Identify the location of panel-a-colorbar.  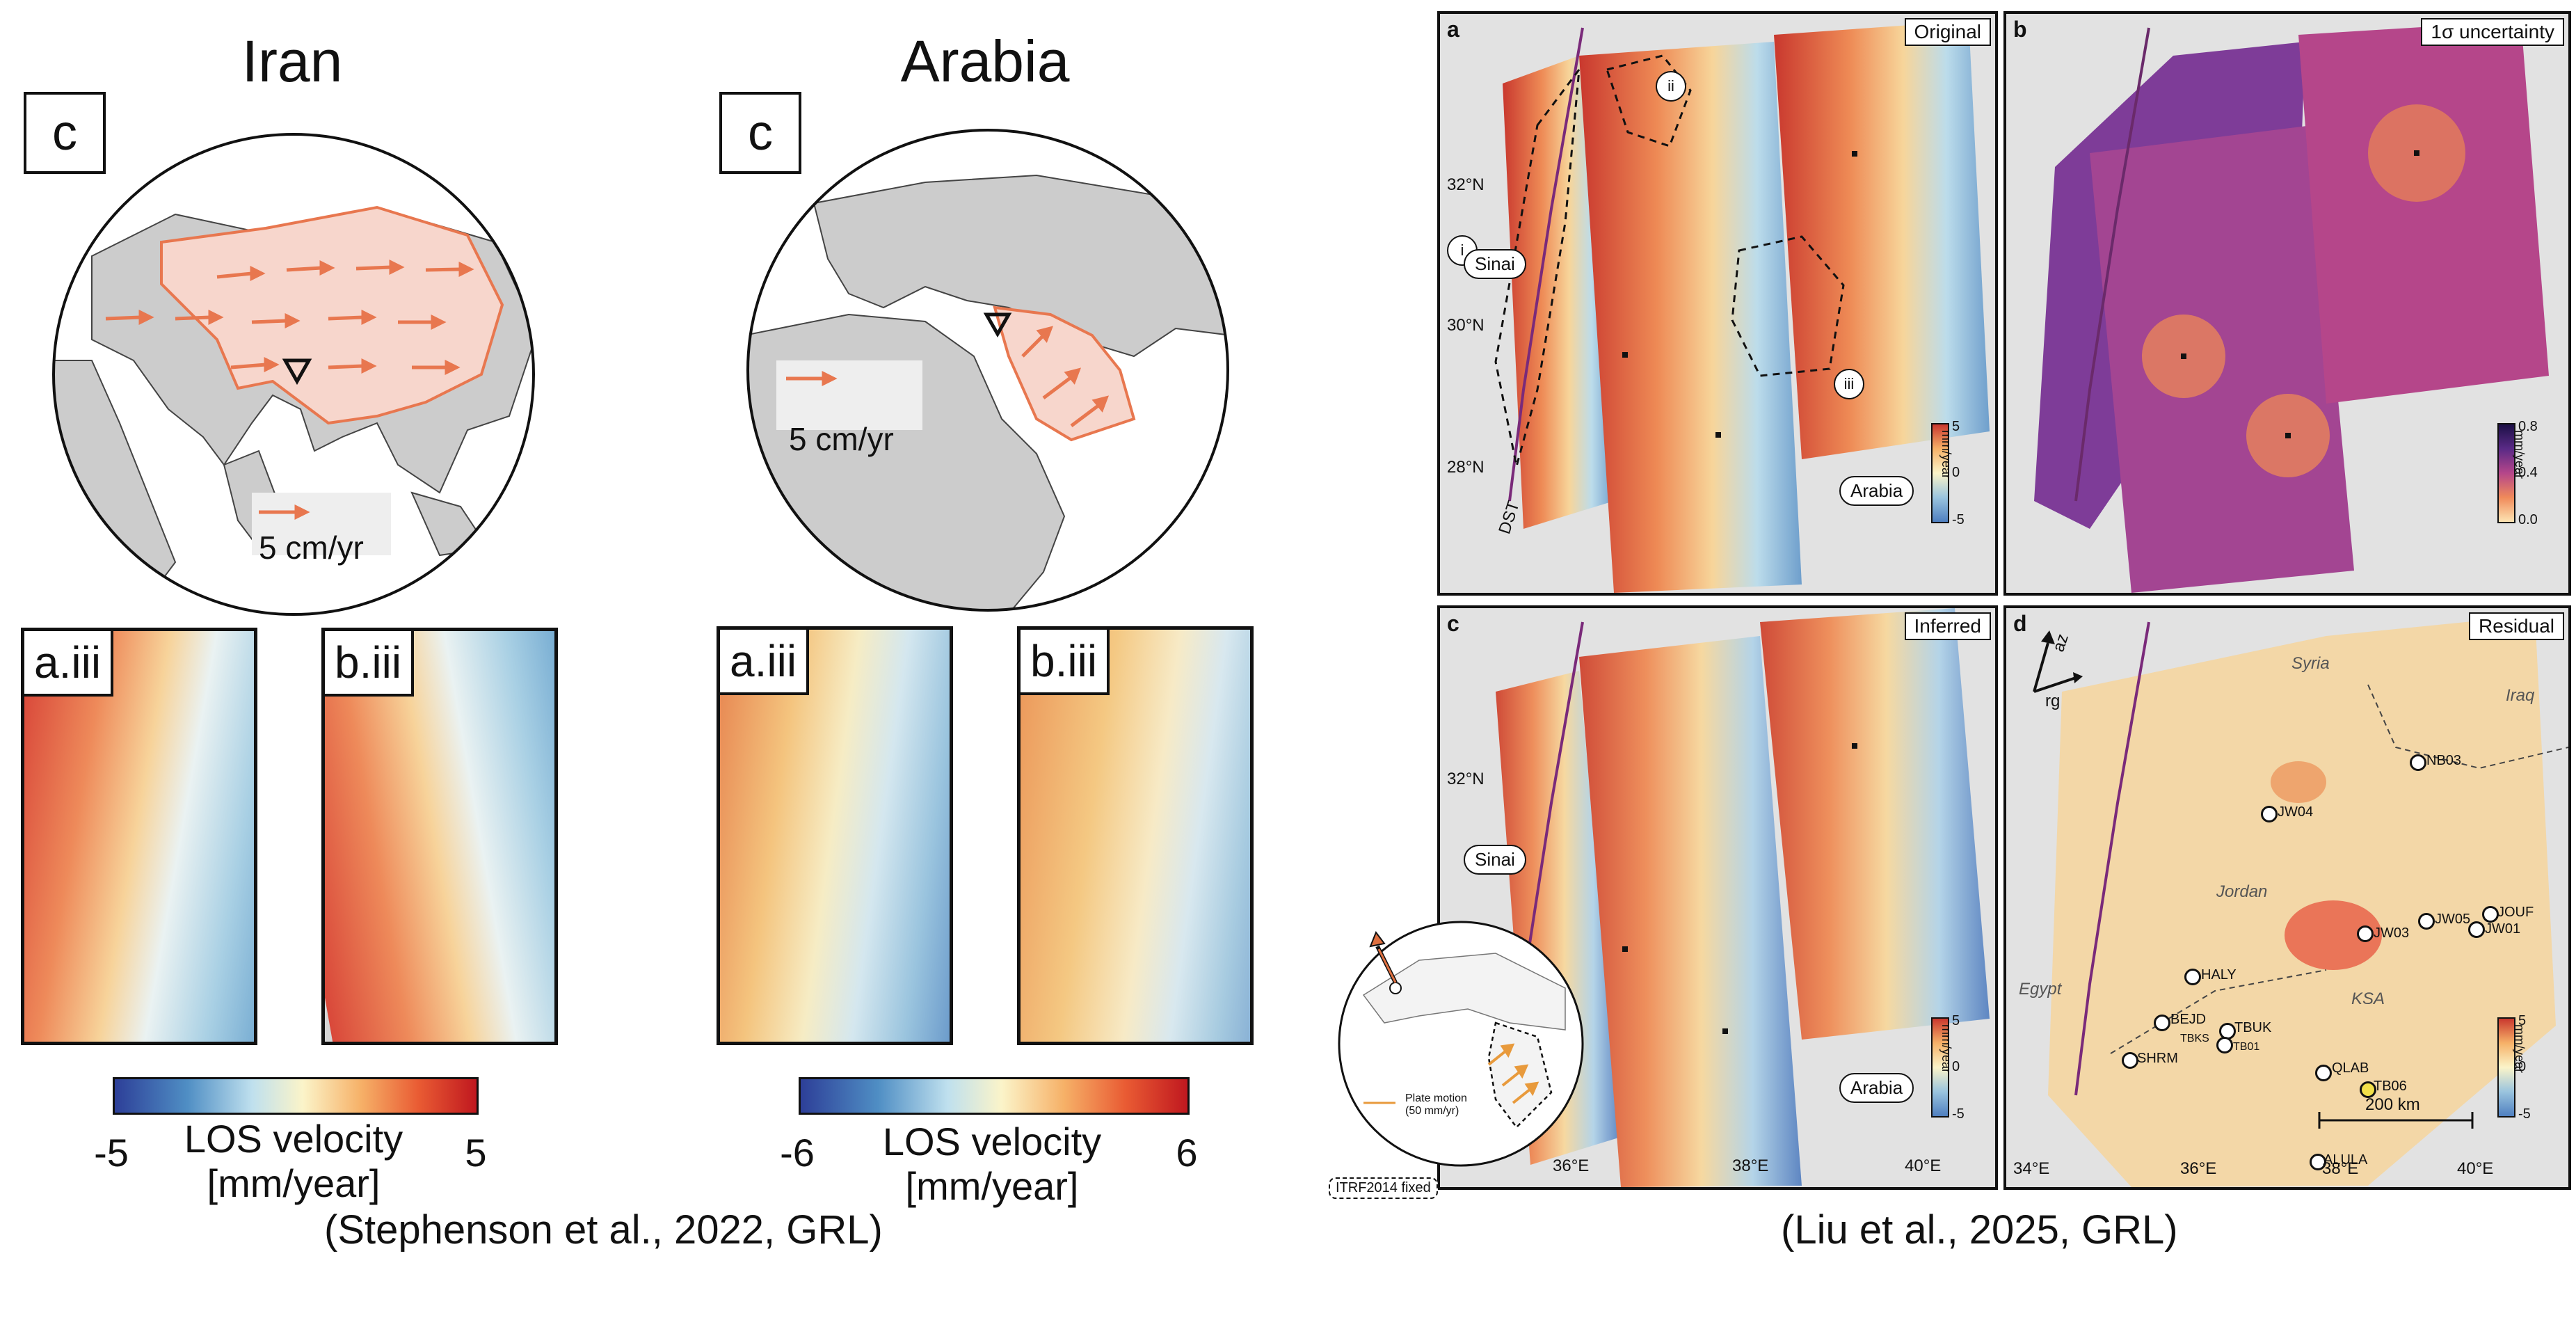
(1940, 473).